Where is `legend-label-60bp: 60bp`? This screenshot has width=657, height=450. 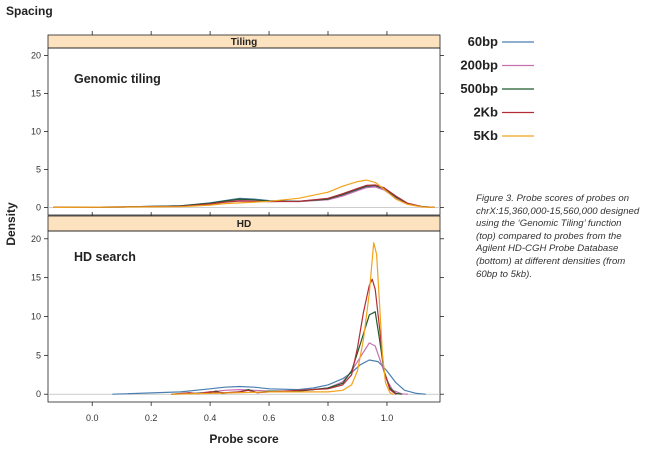 legend-label-60bp: 60bp is located at coordinates (483, 41).